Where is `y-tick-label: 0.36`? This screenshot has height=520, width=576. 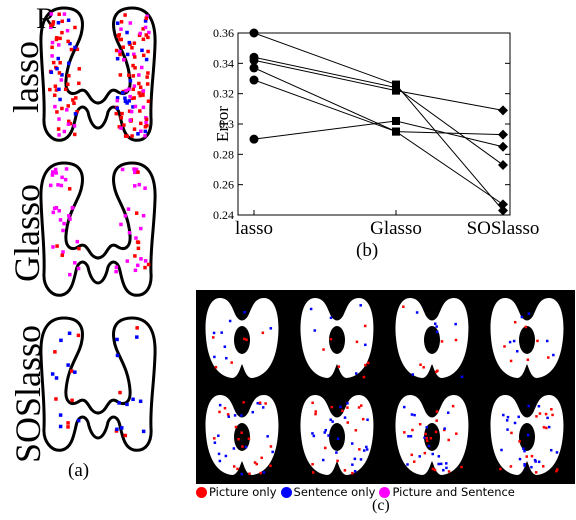 y-tick-label: 0.36 is located at coordinates (223, 33).